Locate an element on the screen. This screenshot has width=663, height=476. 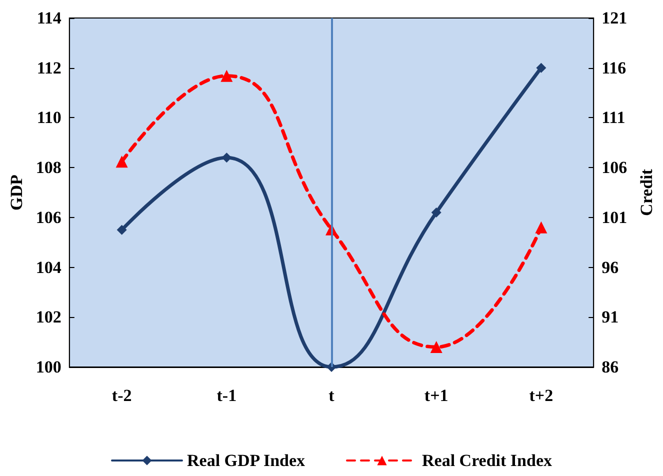
y2-tick-label: 121 is located at coordinates (615, 18).